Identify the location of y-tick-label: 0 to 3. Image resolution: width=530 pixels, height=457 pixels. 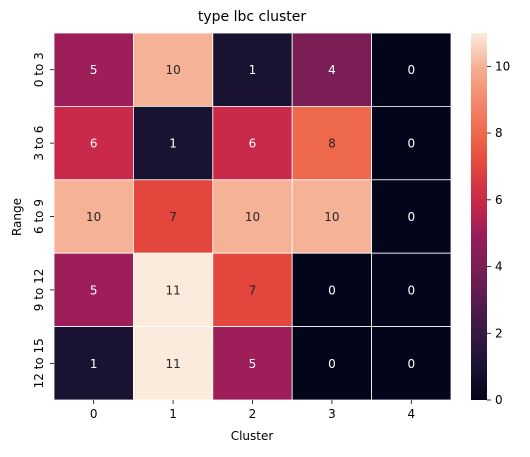
(39, 69).